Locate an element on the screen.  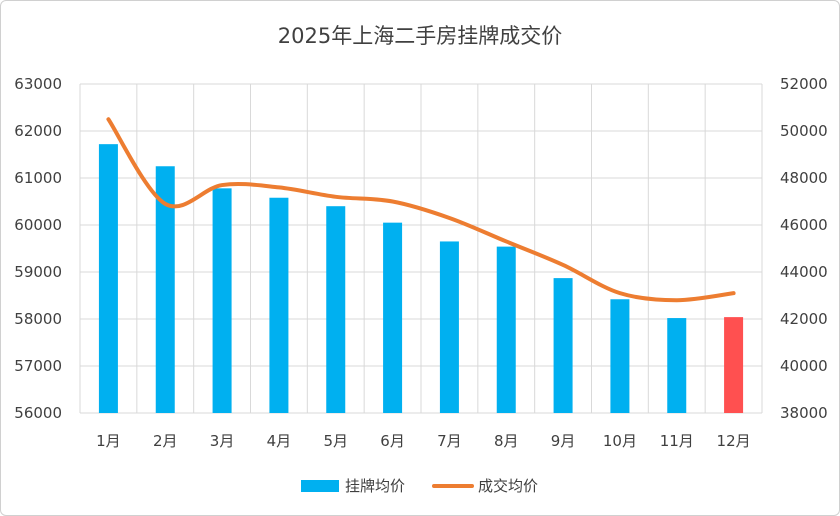
x-tick-label: 1月 is located at coordinates (108, 441).